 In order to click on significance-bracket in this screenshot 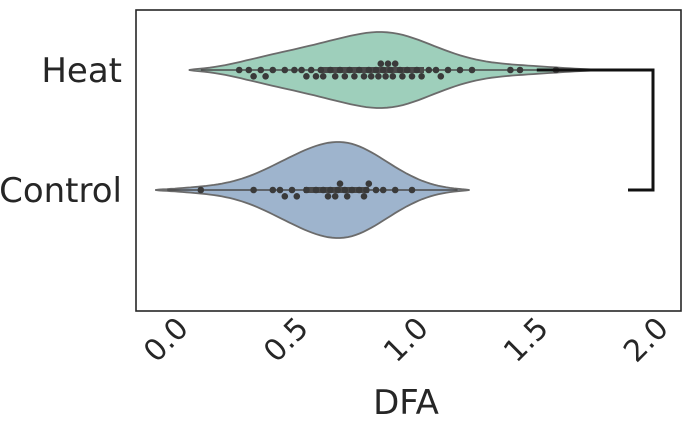, I will do `click(595, 130)`.